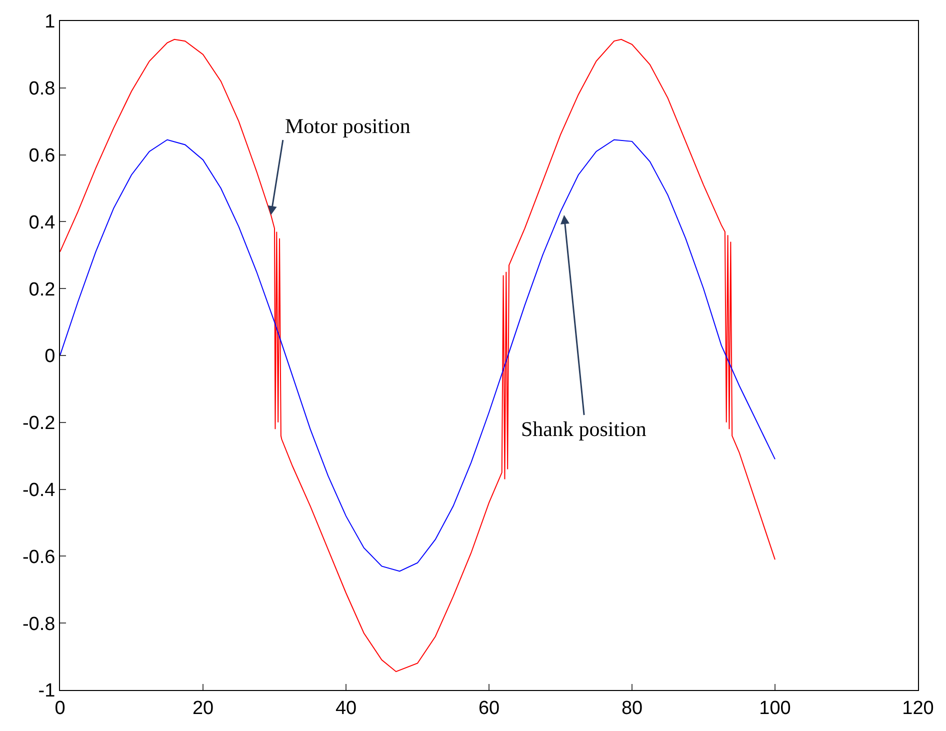 The image size is (946, 731). Describe the element at coordinates (775, 708) in the screenshot. I see `x-tick-label: 100` at that location.